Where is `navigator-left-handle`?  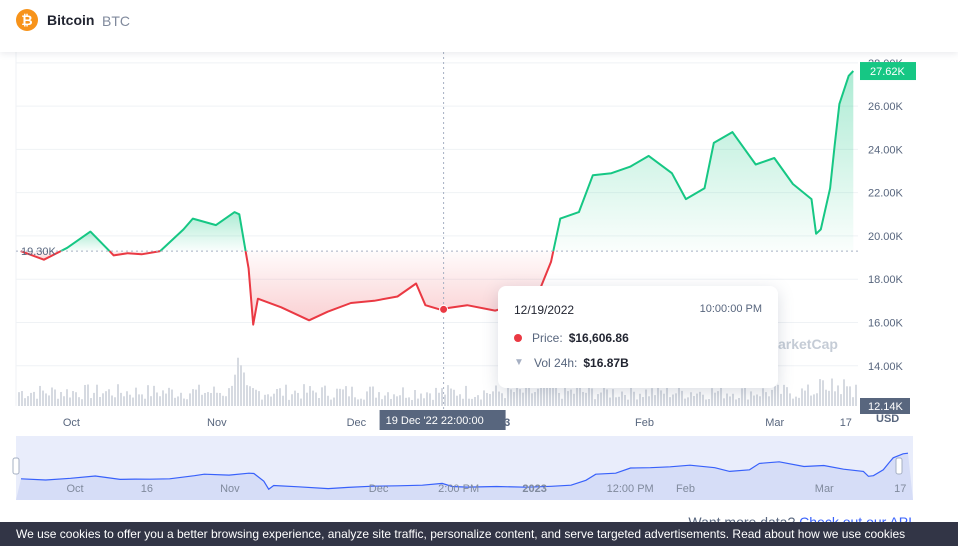 navigator-left-handle is located at coordinates (16, 466).